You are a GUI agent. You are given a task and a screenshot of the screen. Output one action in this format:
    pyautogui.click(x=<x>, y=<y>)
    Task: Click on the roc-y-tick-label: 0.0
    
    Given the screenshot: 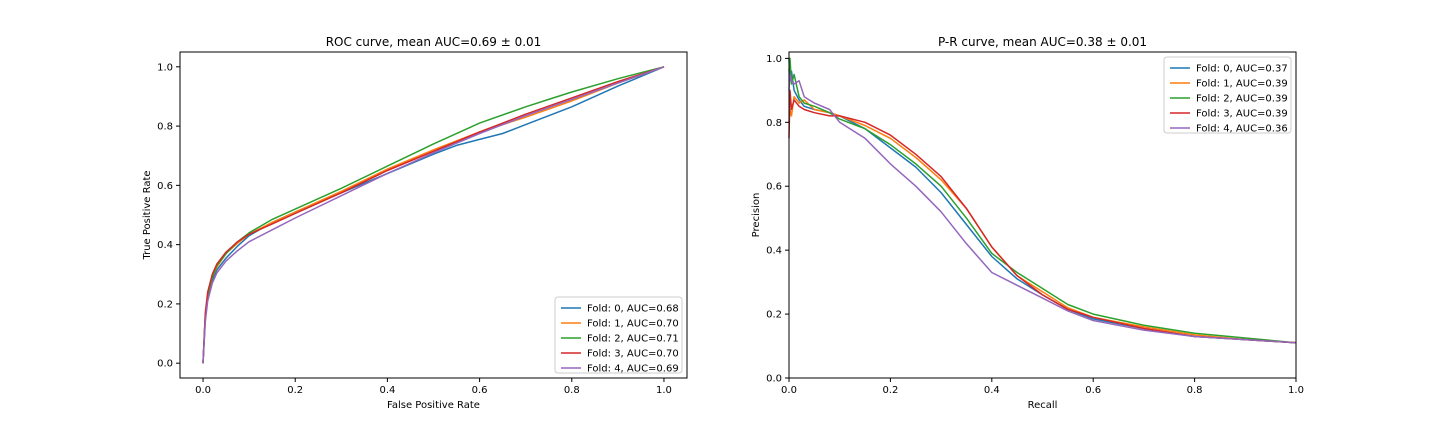 What is the action you would take?
    pyautogui.click(x=165, y=364)
    